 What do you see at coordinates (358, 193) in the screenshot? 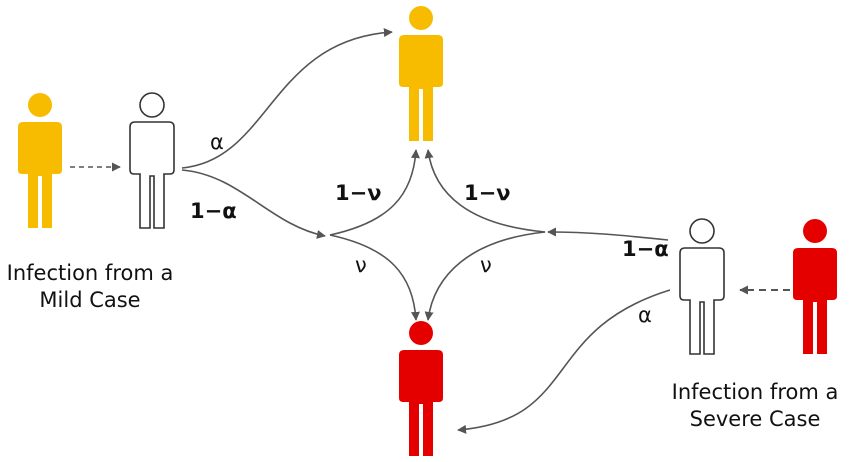
I see `label-left-one-minus-nu: 1−ν` at bounding box center [358, 193].